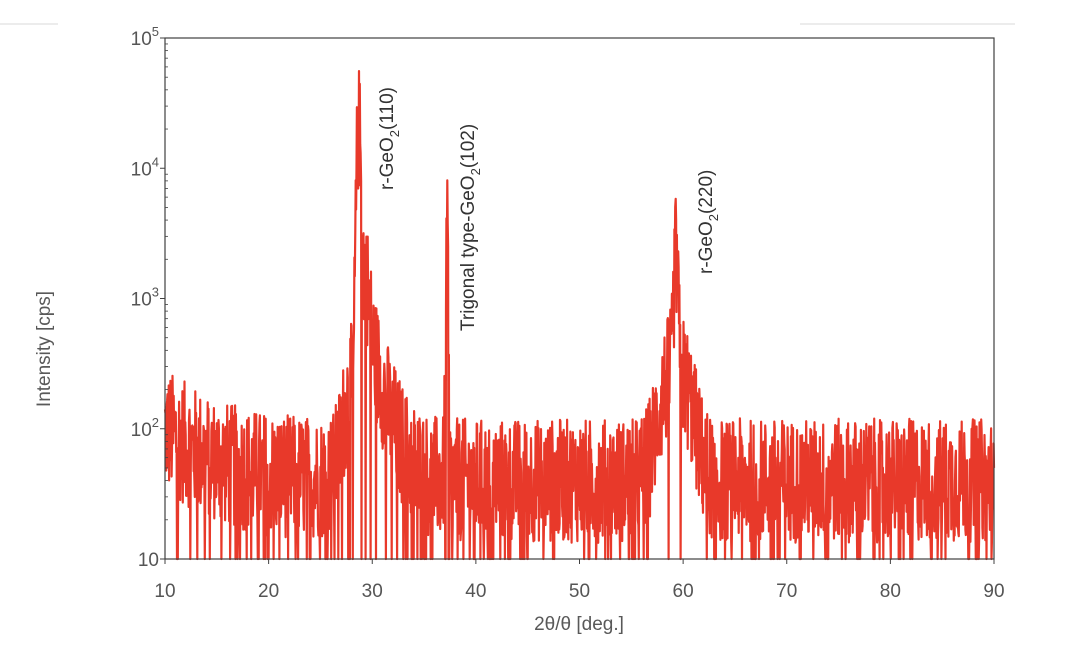  What do you see at coordinates (148, 560) in the screenshot?
I see `y-tick-label: 10` at bounding box center [148, 560].